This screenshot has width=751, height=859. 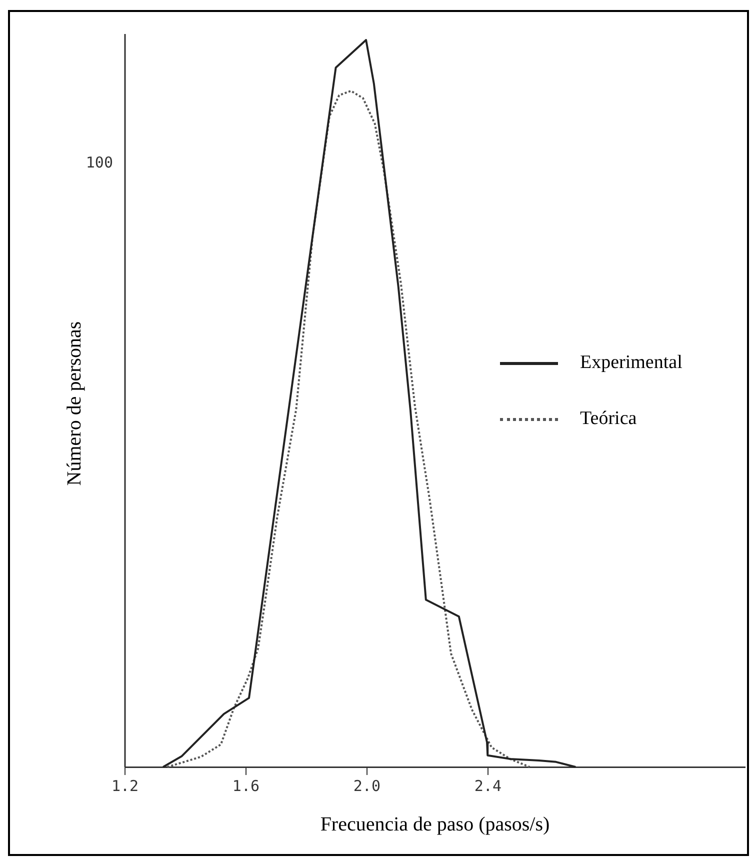 What do you see at coordinates (125, 785) in the screenshot?
I see `x-tick-label: 1.2` at bounding box center [125, 785].